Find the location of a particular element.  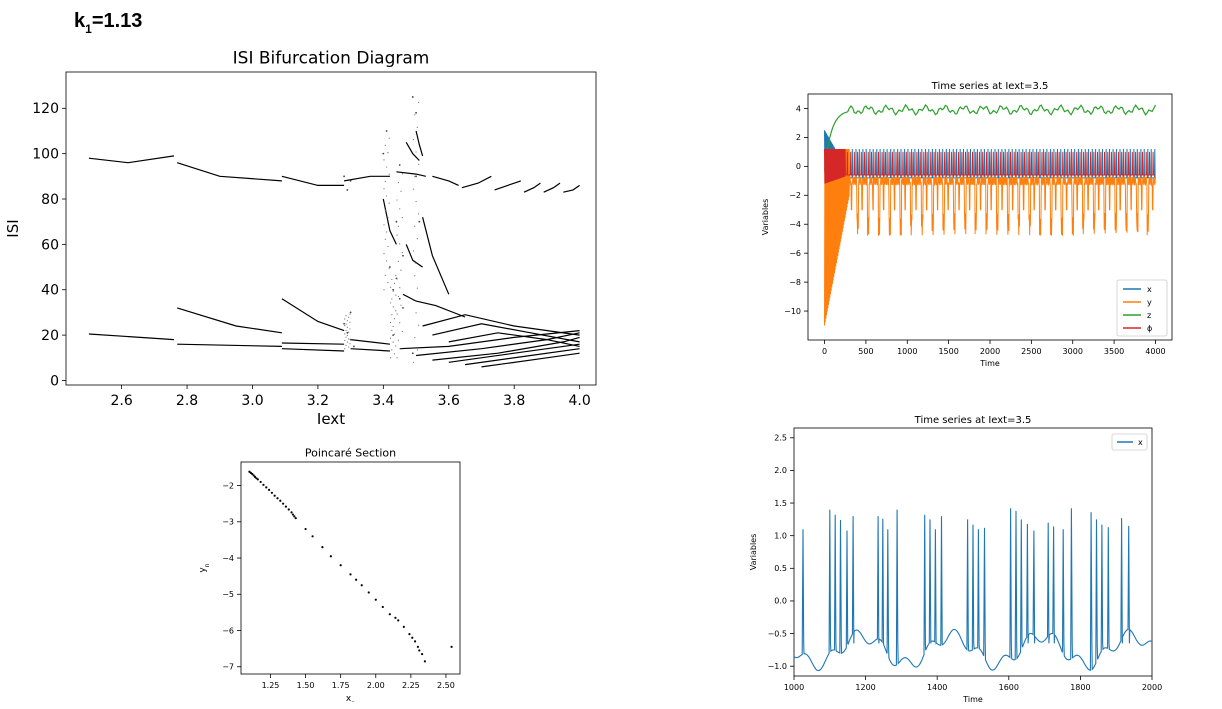

x-tick-label: 3.2 is located at coordinates (318, 401).